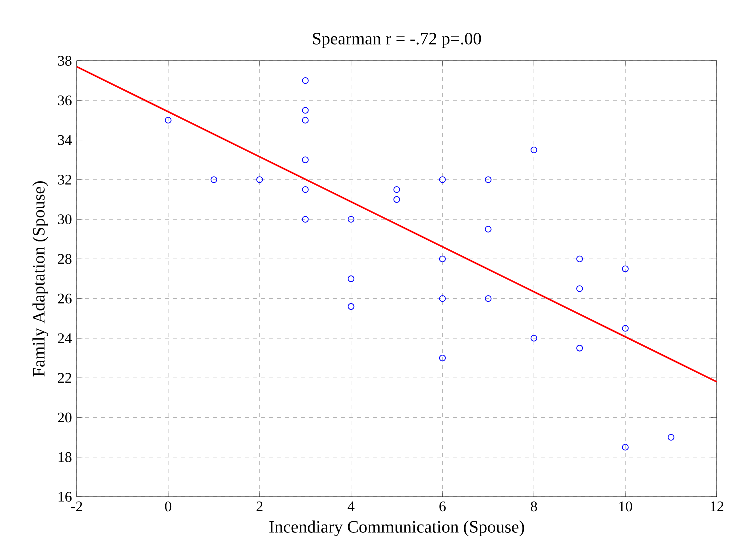  I want to click on x-tick-label: 12, so click(717, 507).